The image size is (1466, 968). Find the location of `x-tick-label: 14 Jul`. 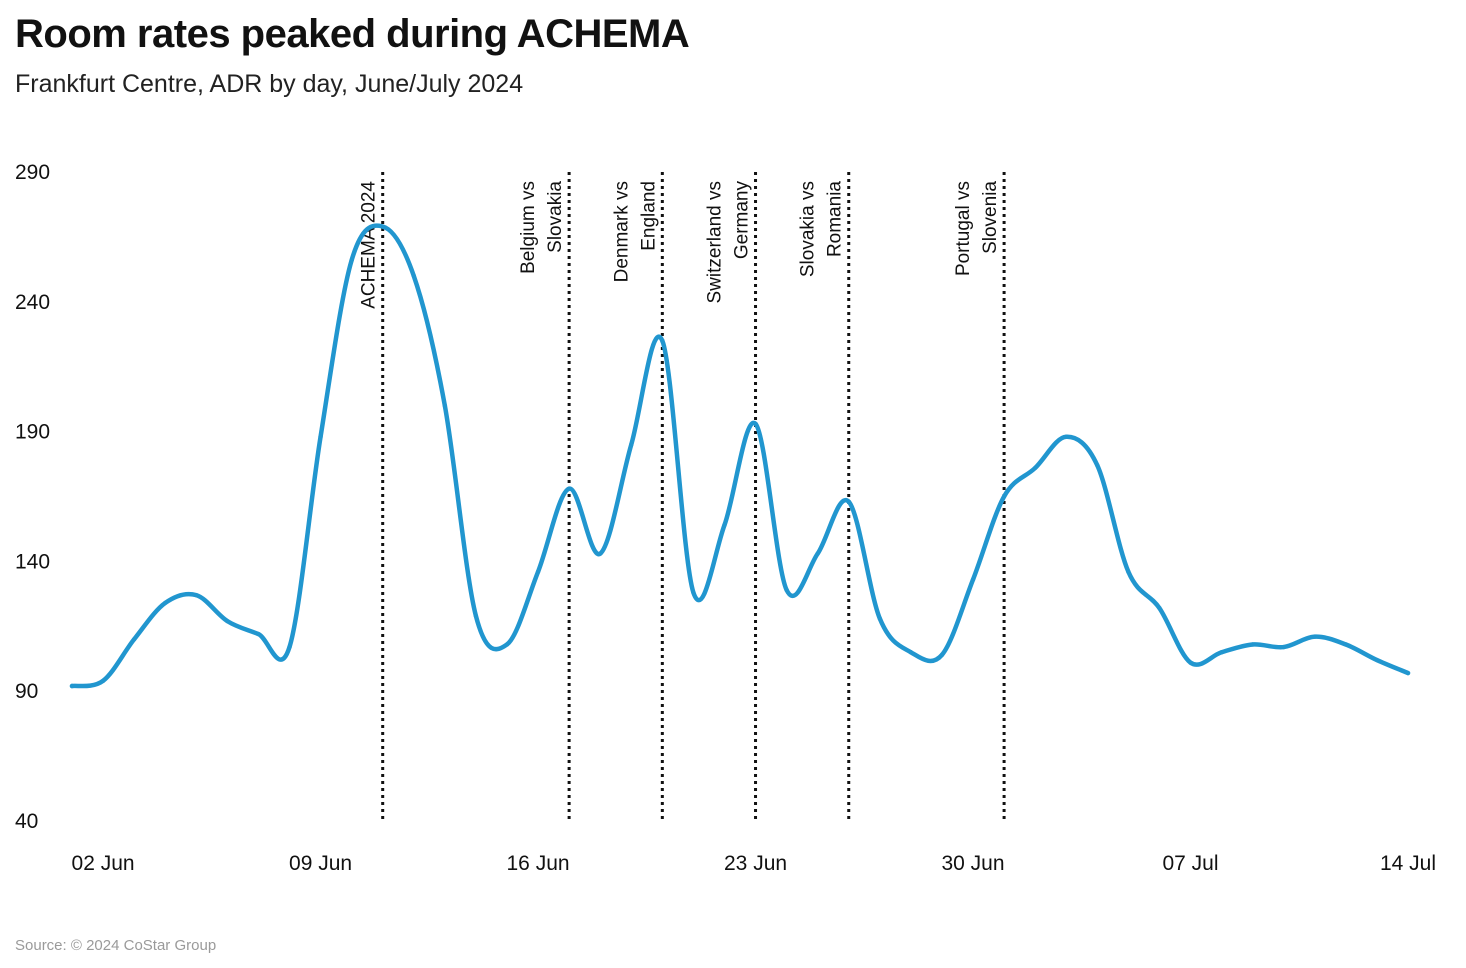

x-tick-label: 14 Jul is located at coordinates (1408, 863).